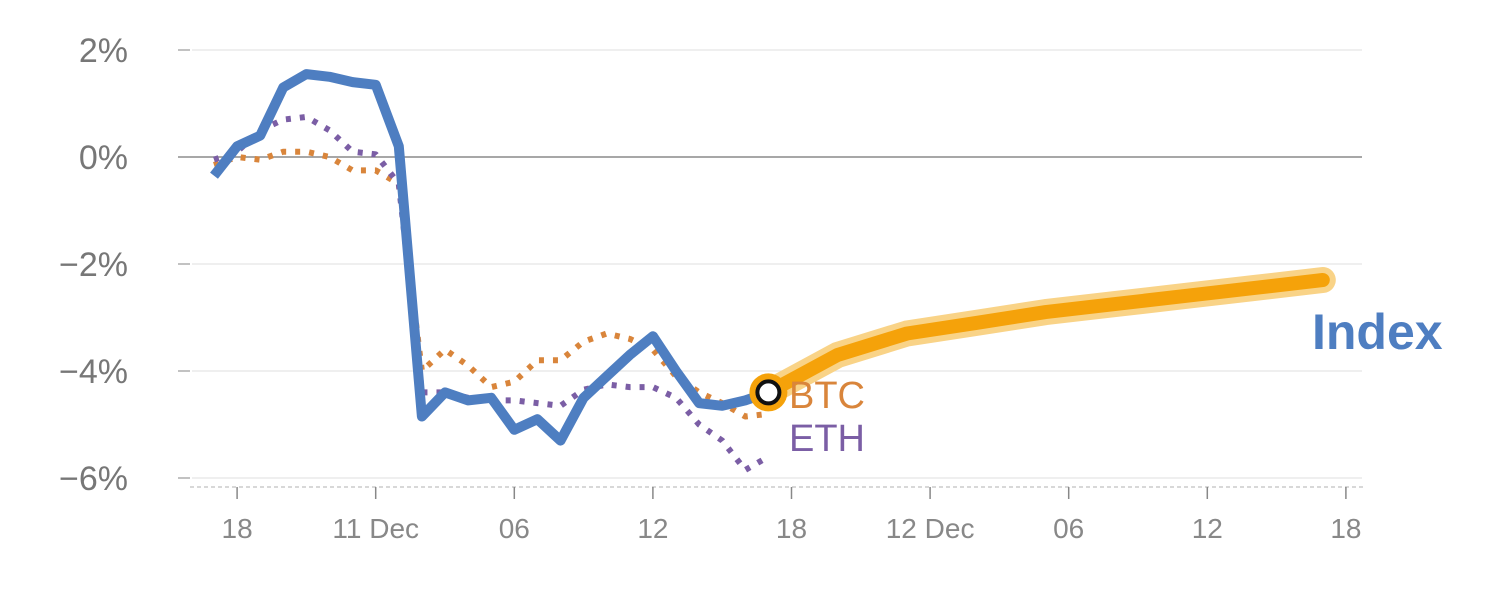 This screenshot has width=1500, height=600. I want to click on x-tick-label: 11 Dec, so click(375, 528).